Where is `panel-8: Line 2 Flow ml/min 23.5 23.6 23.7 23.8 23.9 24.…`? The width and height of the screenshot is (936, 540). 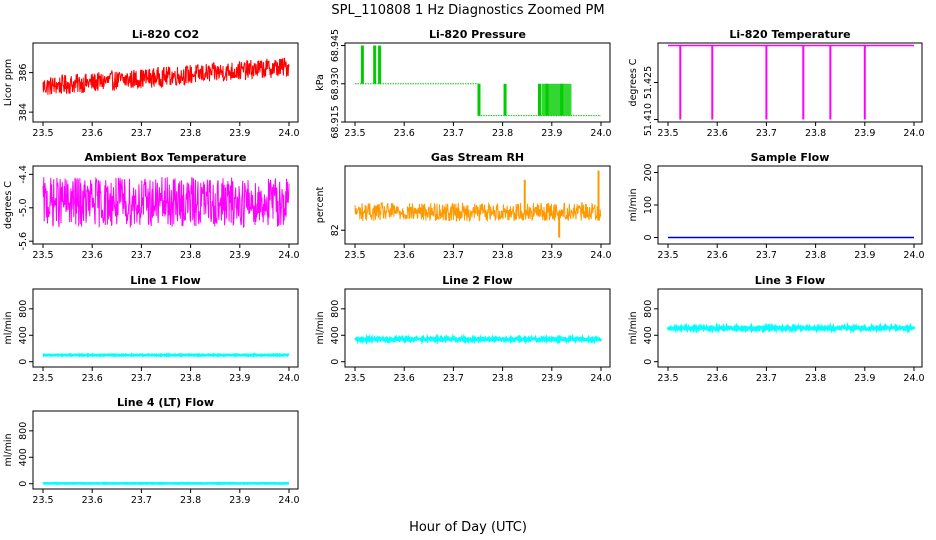 panel-8: Line 2 Flow ml/min 23.5 23.6 23.7 23.8 23.9 24.… is located at coordinates (463, 329).